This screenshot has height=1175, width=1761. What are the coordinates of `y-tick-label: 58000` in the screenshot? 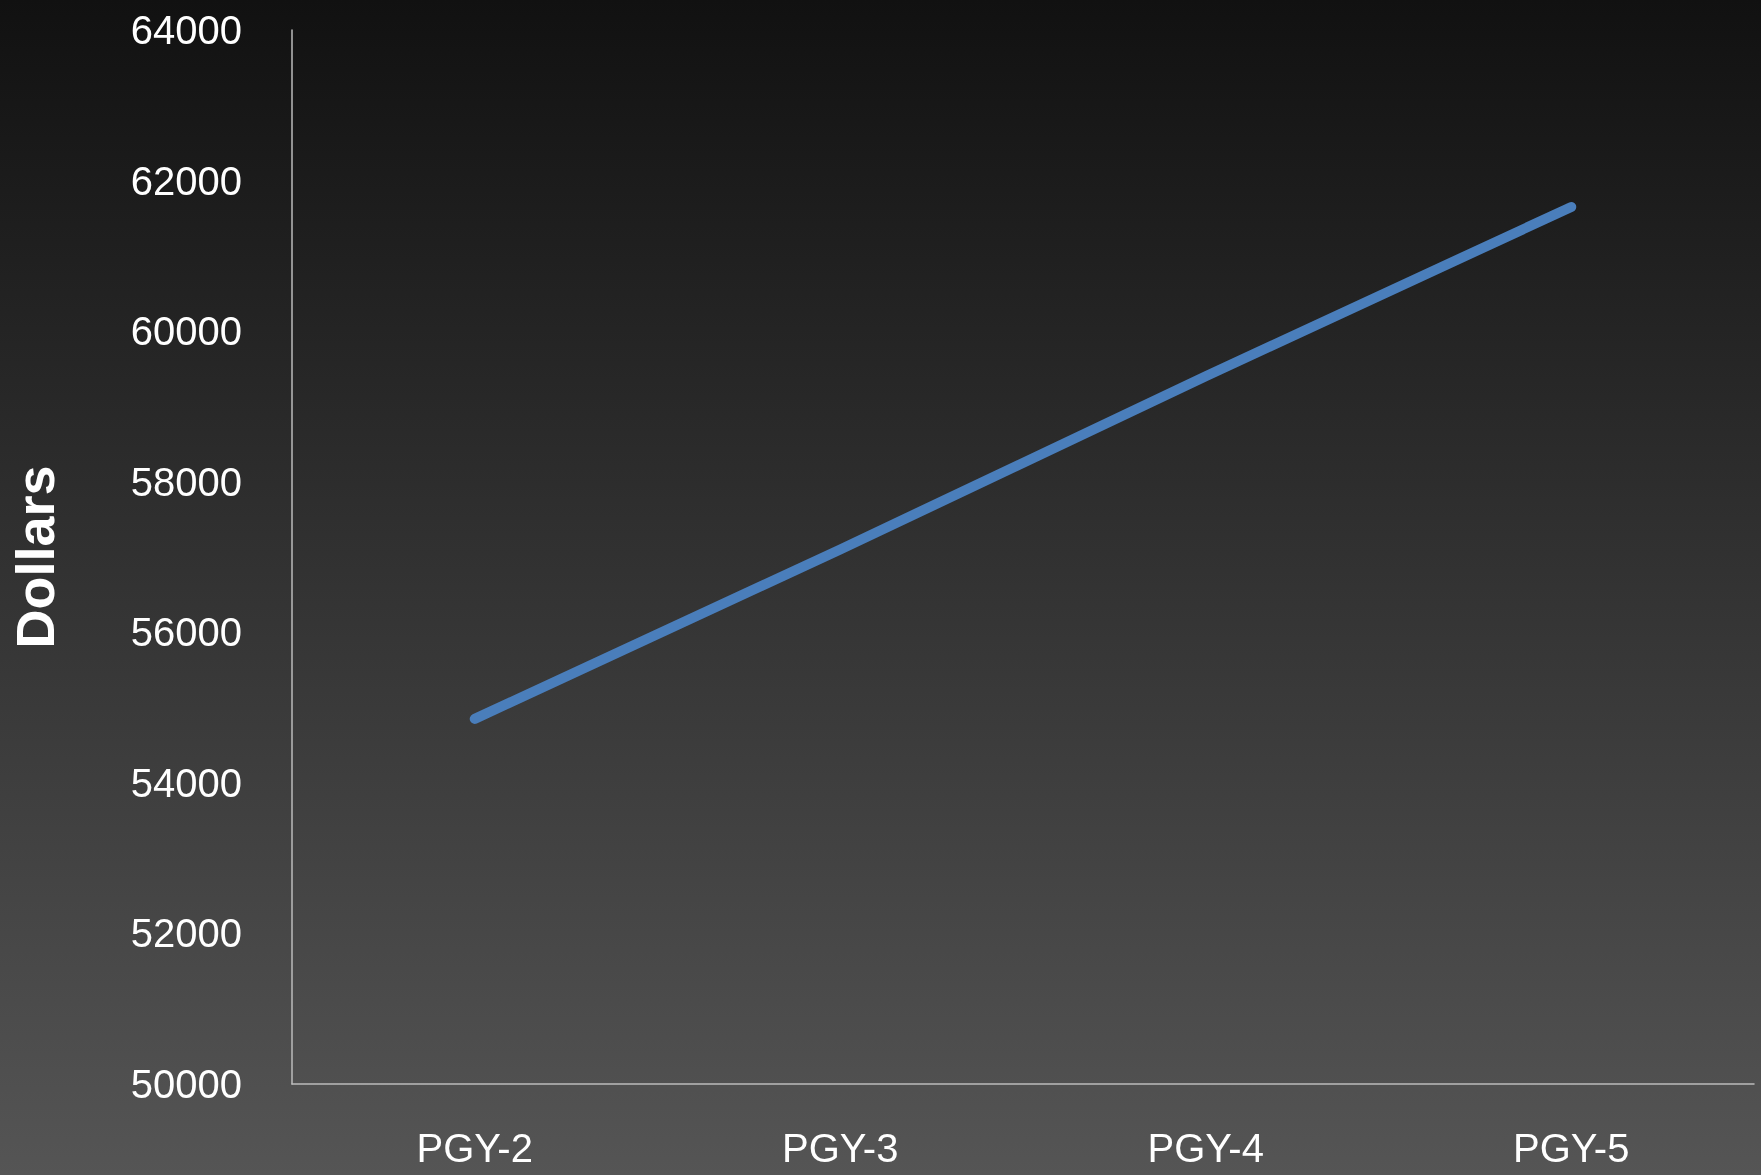 It's located at (186, 481).